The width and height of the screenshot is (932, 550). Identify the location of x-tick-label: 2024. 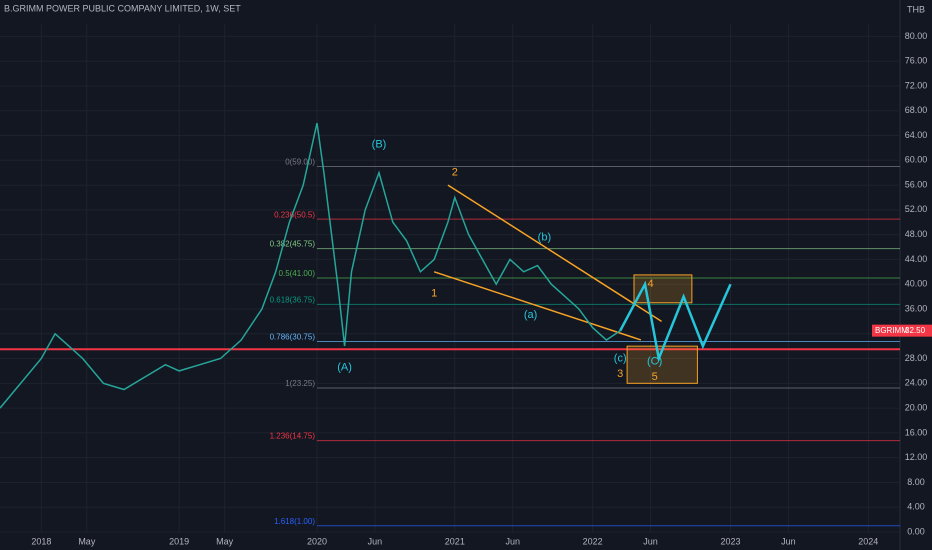
(868, 541).